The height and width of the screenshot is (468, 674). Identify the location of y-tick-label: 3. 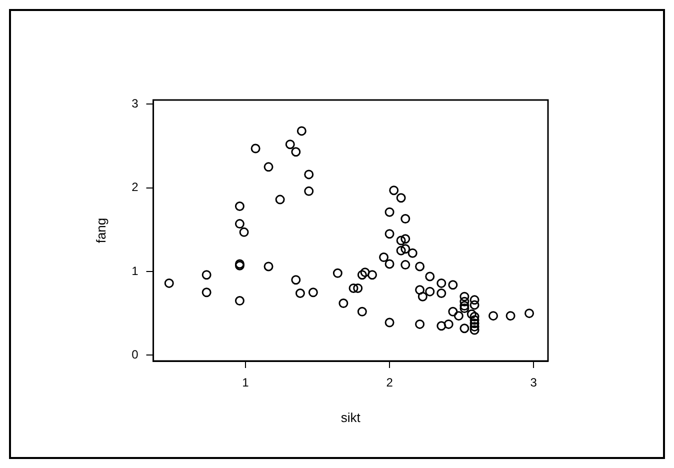
(135, 103).